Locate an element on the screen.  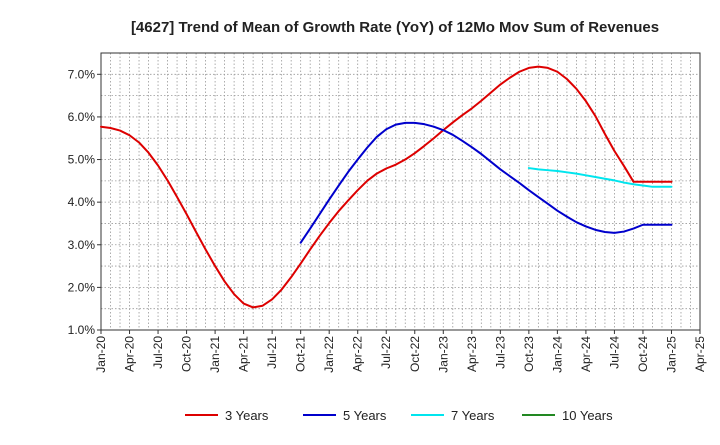
x-tick-label: Apr-22 is located at coordinates (358, 354).